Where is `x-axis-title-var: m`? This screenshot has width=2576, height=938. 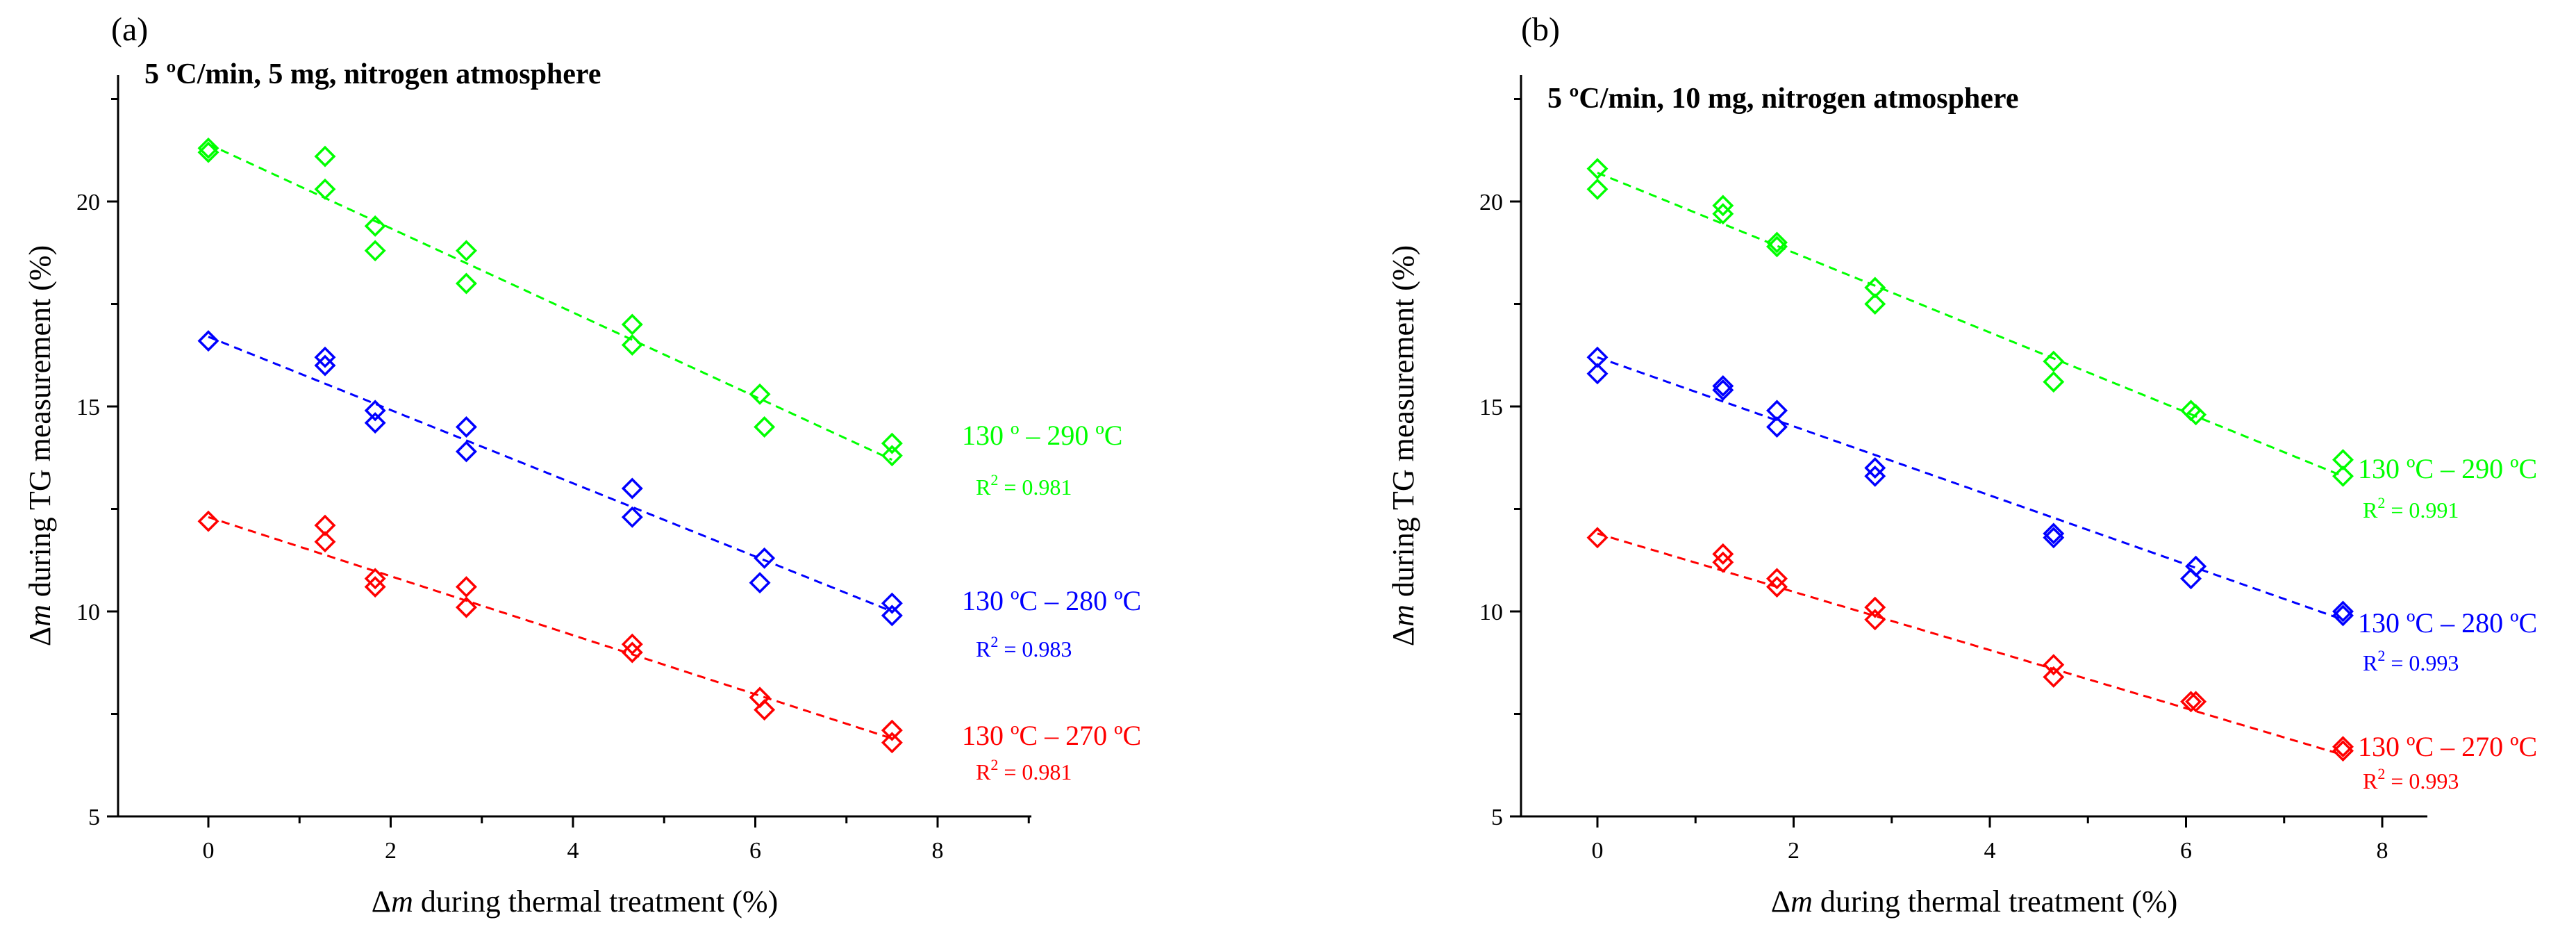 x-axis-title-var: m is located at coordinates (1801, 901).